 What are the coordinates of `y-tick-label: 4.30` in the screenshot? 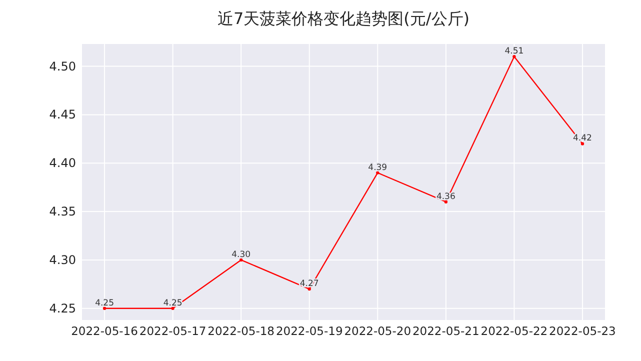 It's located at (62, 259).